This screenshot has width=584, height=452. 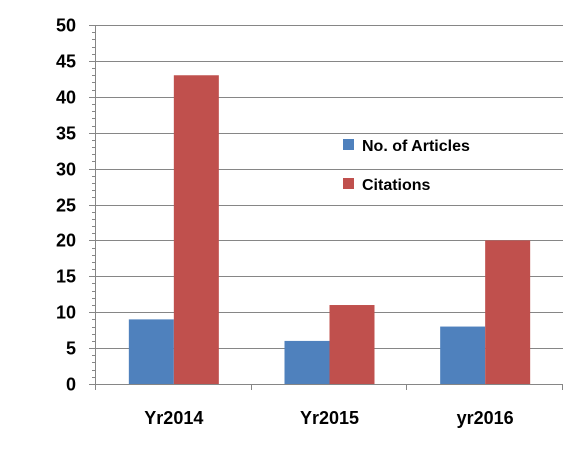 What do you see at coordinates (71, 349) in the screenshot?
I see `y-tick-label: 5` at bounding box center [71, 349].